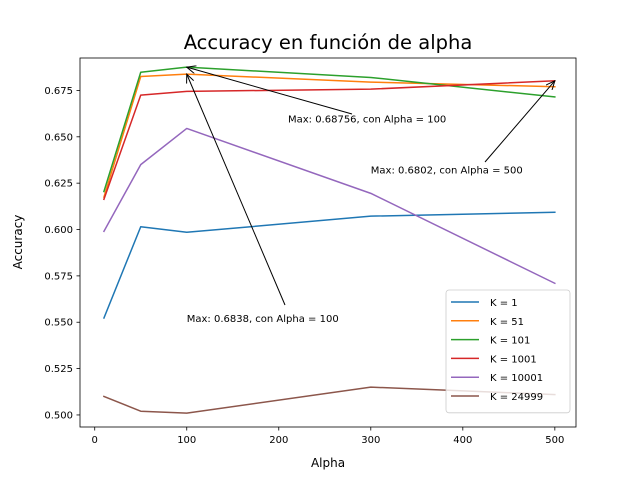 This screenshot has height=484, width=640. I want to click on y-tick-label: 0.675, so click(58, 91).